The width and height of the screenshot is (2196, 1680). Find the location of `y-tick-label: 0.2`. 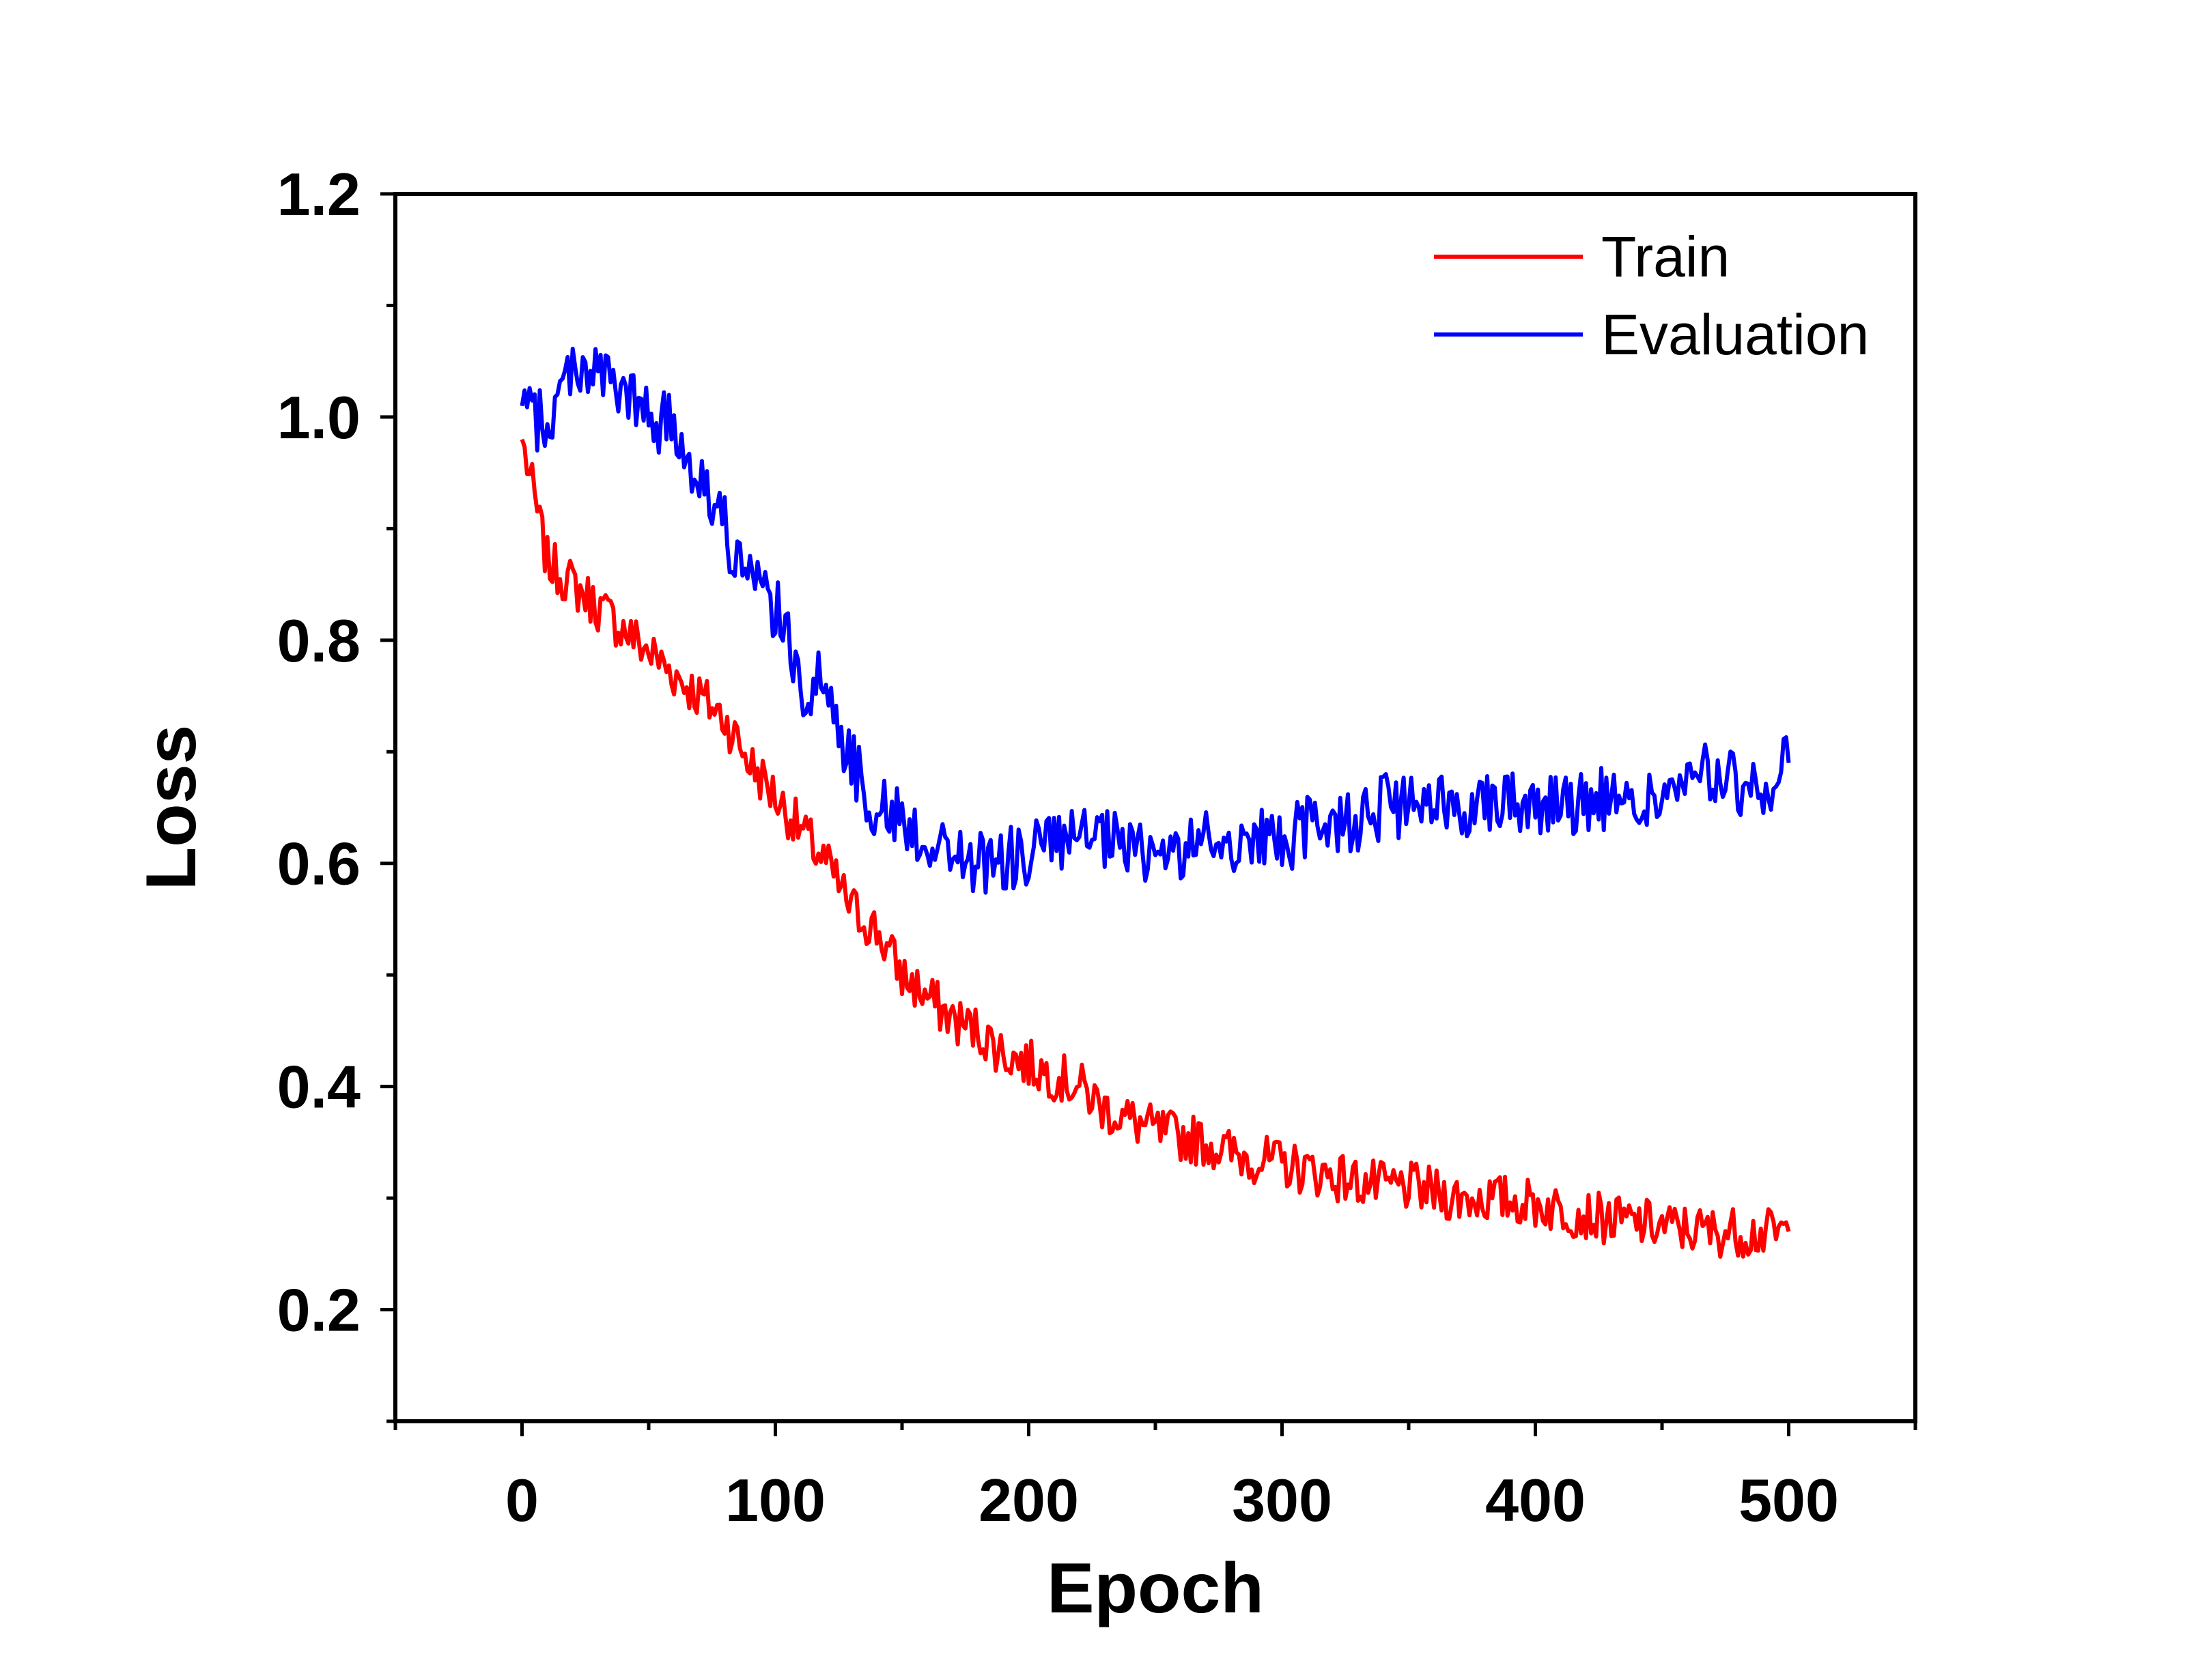

y-tick-label: 0.2 is located at coordinates (319, 1310).